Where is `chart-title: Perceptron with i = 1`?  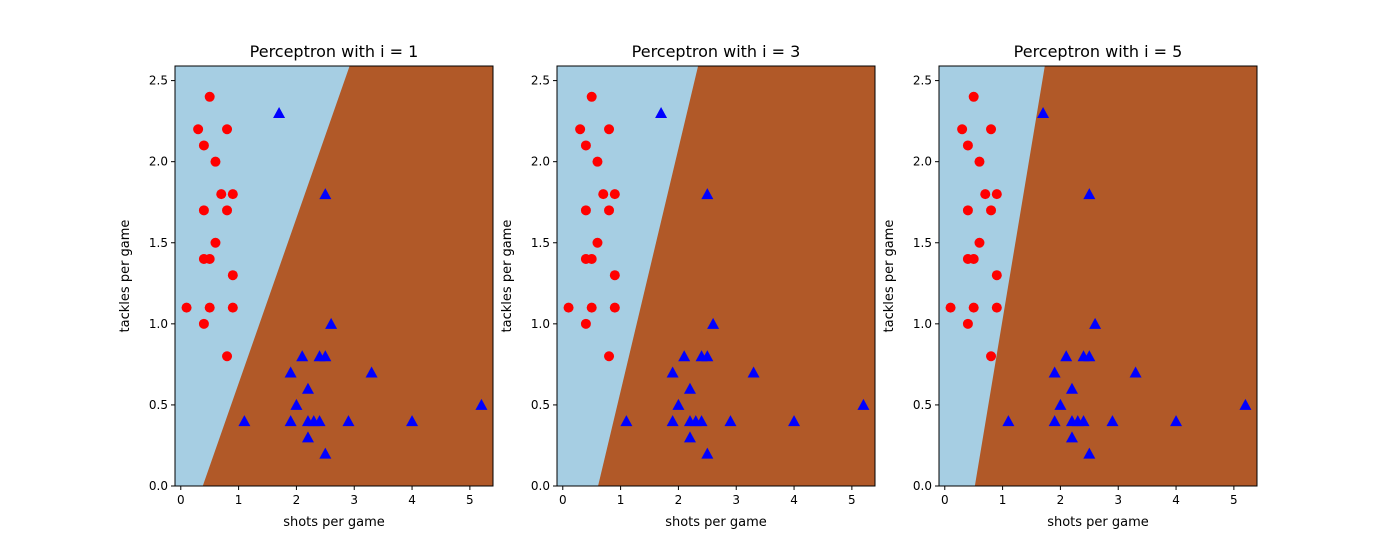
chart-title: Perceptron with i = 1 is located at coordinates (334, 51).